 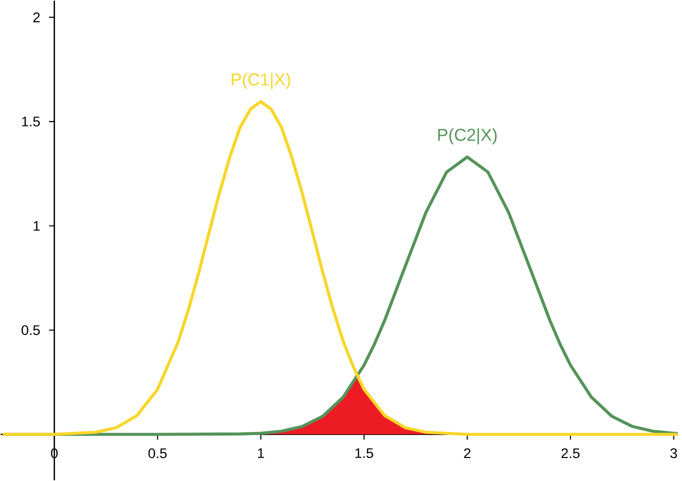 What do you see at coordinates (261, 81) in the screenshot?
I see `series-label: P(C1|X)` at bounding box center [261, 81].